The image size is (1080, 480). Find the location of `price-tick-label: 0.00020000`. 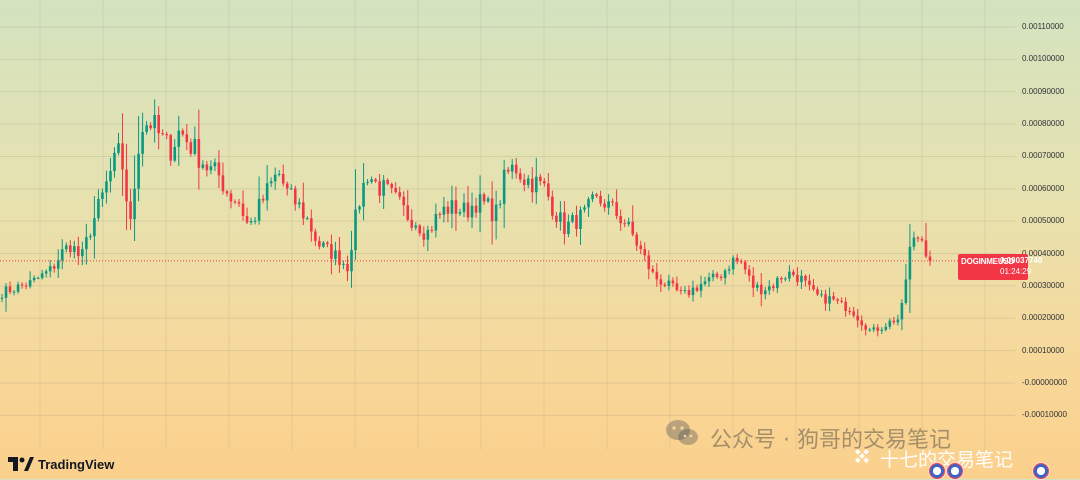

price-tick-label: 0.00020000 is located at coordinates (1043, 318).